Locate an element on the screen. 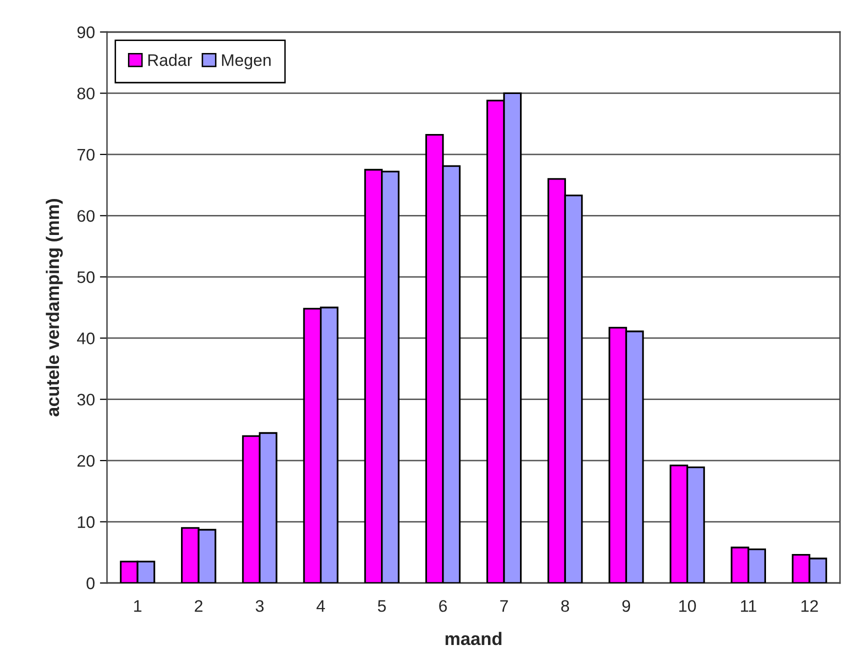  y-tick-label: 20 is located at coordinates (86, 460).